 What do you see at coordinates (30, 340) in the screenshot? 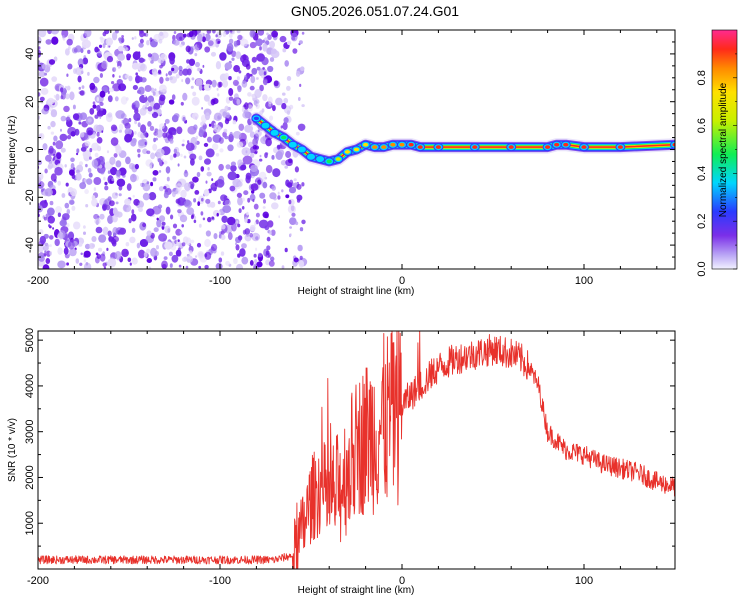
I see `snr-y-tick-label: 5000` at bounding box center [30, 340].